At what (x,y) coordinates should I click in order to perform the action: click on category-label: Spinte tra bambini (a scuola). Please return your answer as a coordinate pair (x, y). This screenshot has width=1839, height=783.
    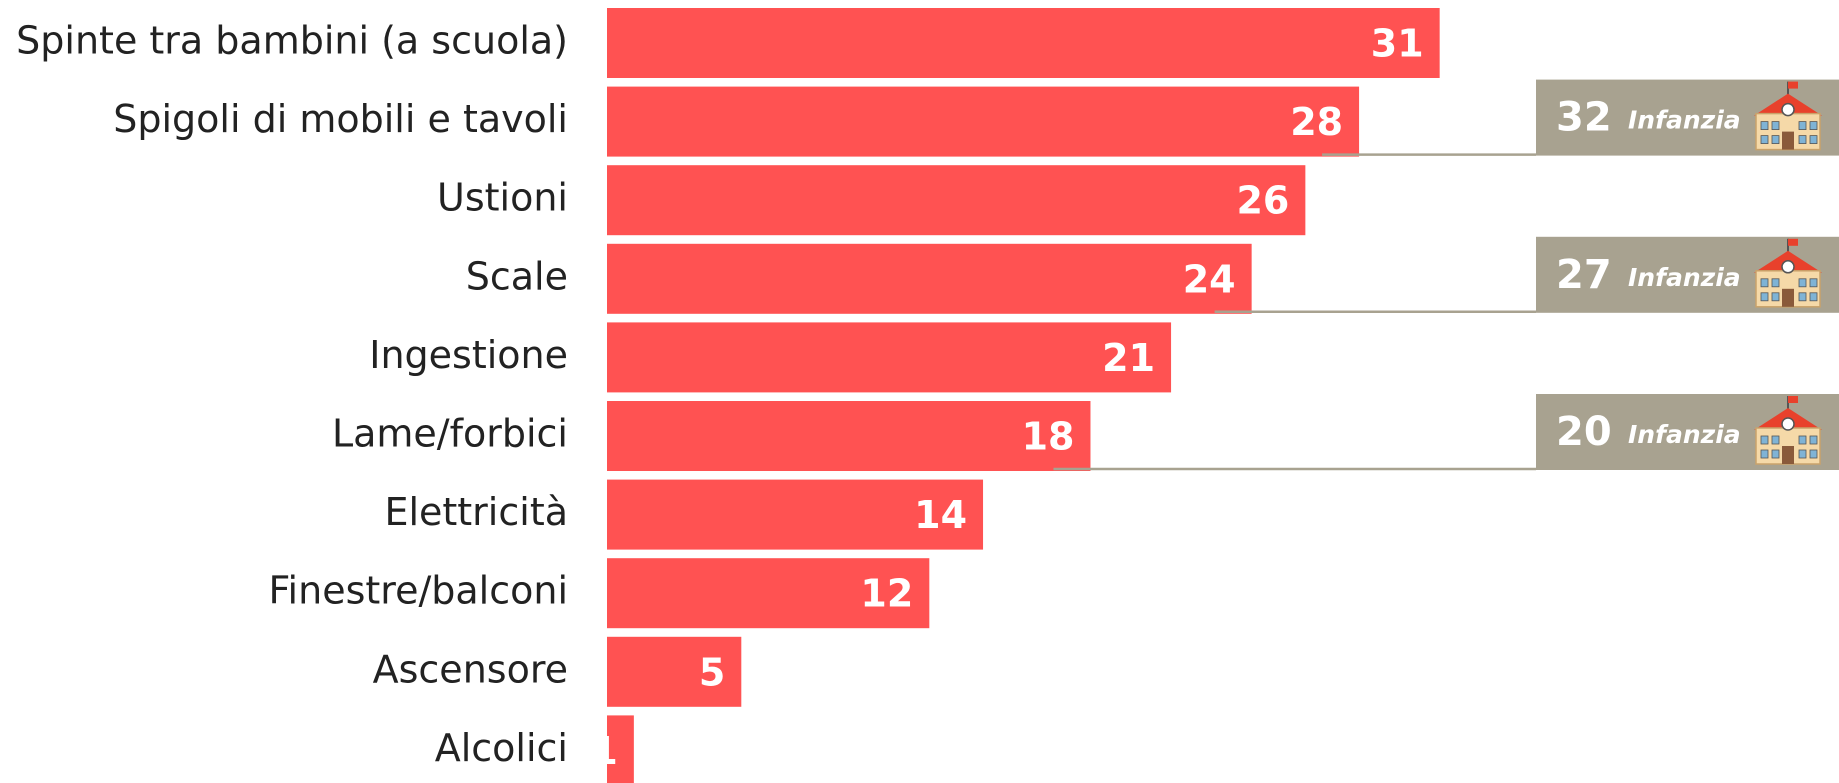
    Looking at the image, I should click on (292, 41).